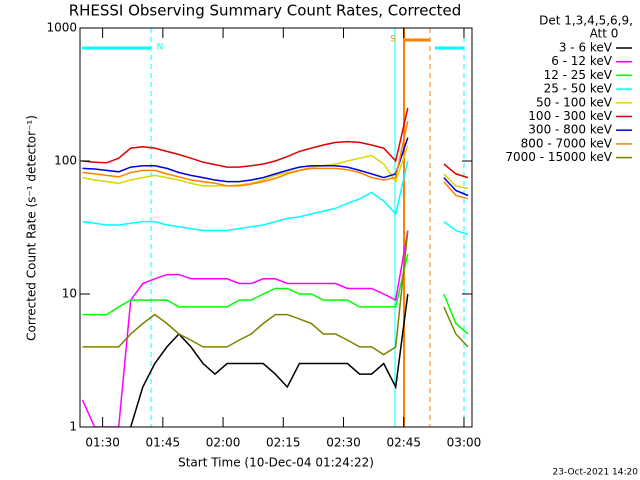 The width and height of the screenshot is (640, 480). What do you see at coordinates (73, 427) in the screenshot?
I see `y-tick-label: 1` at bounding box center [73, 427].